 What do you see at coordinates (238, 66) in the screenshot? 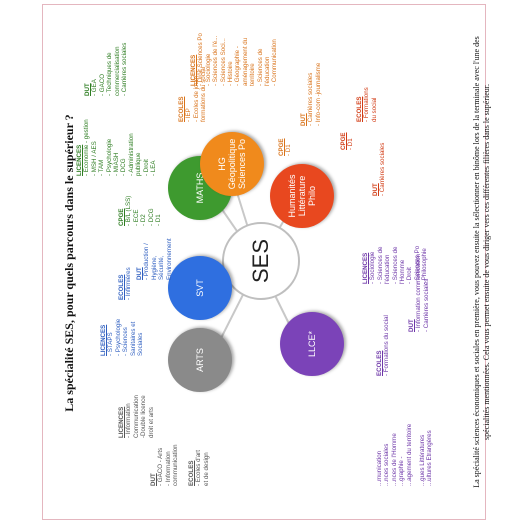
I see `hg-licences-item: - Géographie -` at bounding box center [238, 66].